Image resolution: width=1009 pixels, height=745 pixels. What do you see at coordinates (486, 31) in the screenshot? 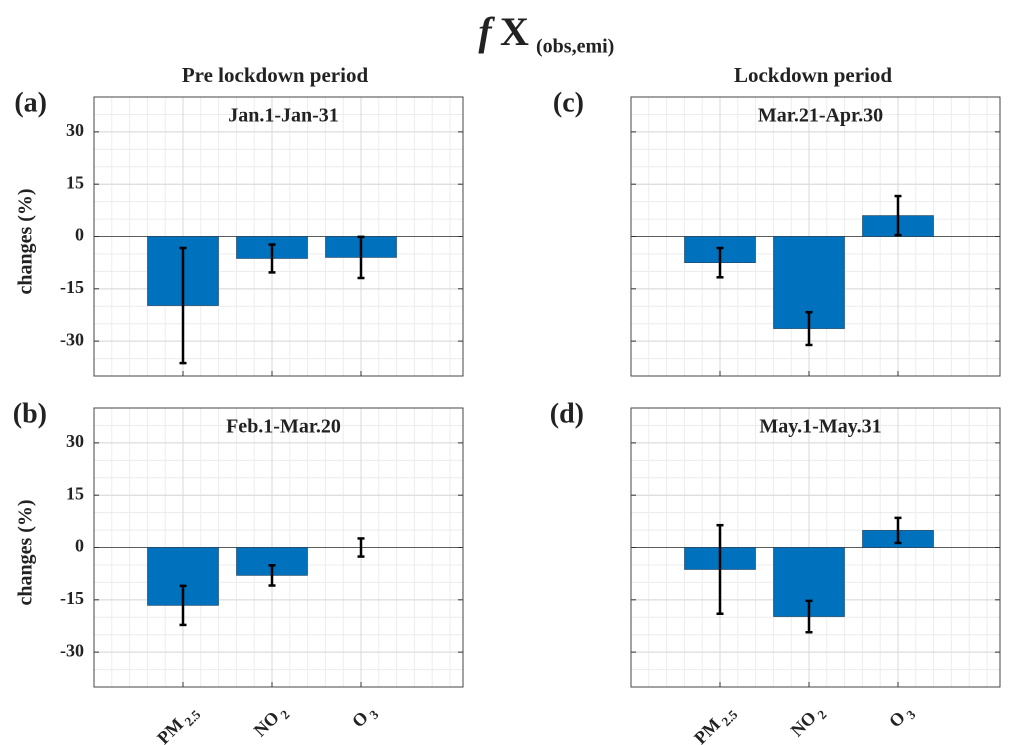
I see `title-f: f` at bounding box center [486, 31].